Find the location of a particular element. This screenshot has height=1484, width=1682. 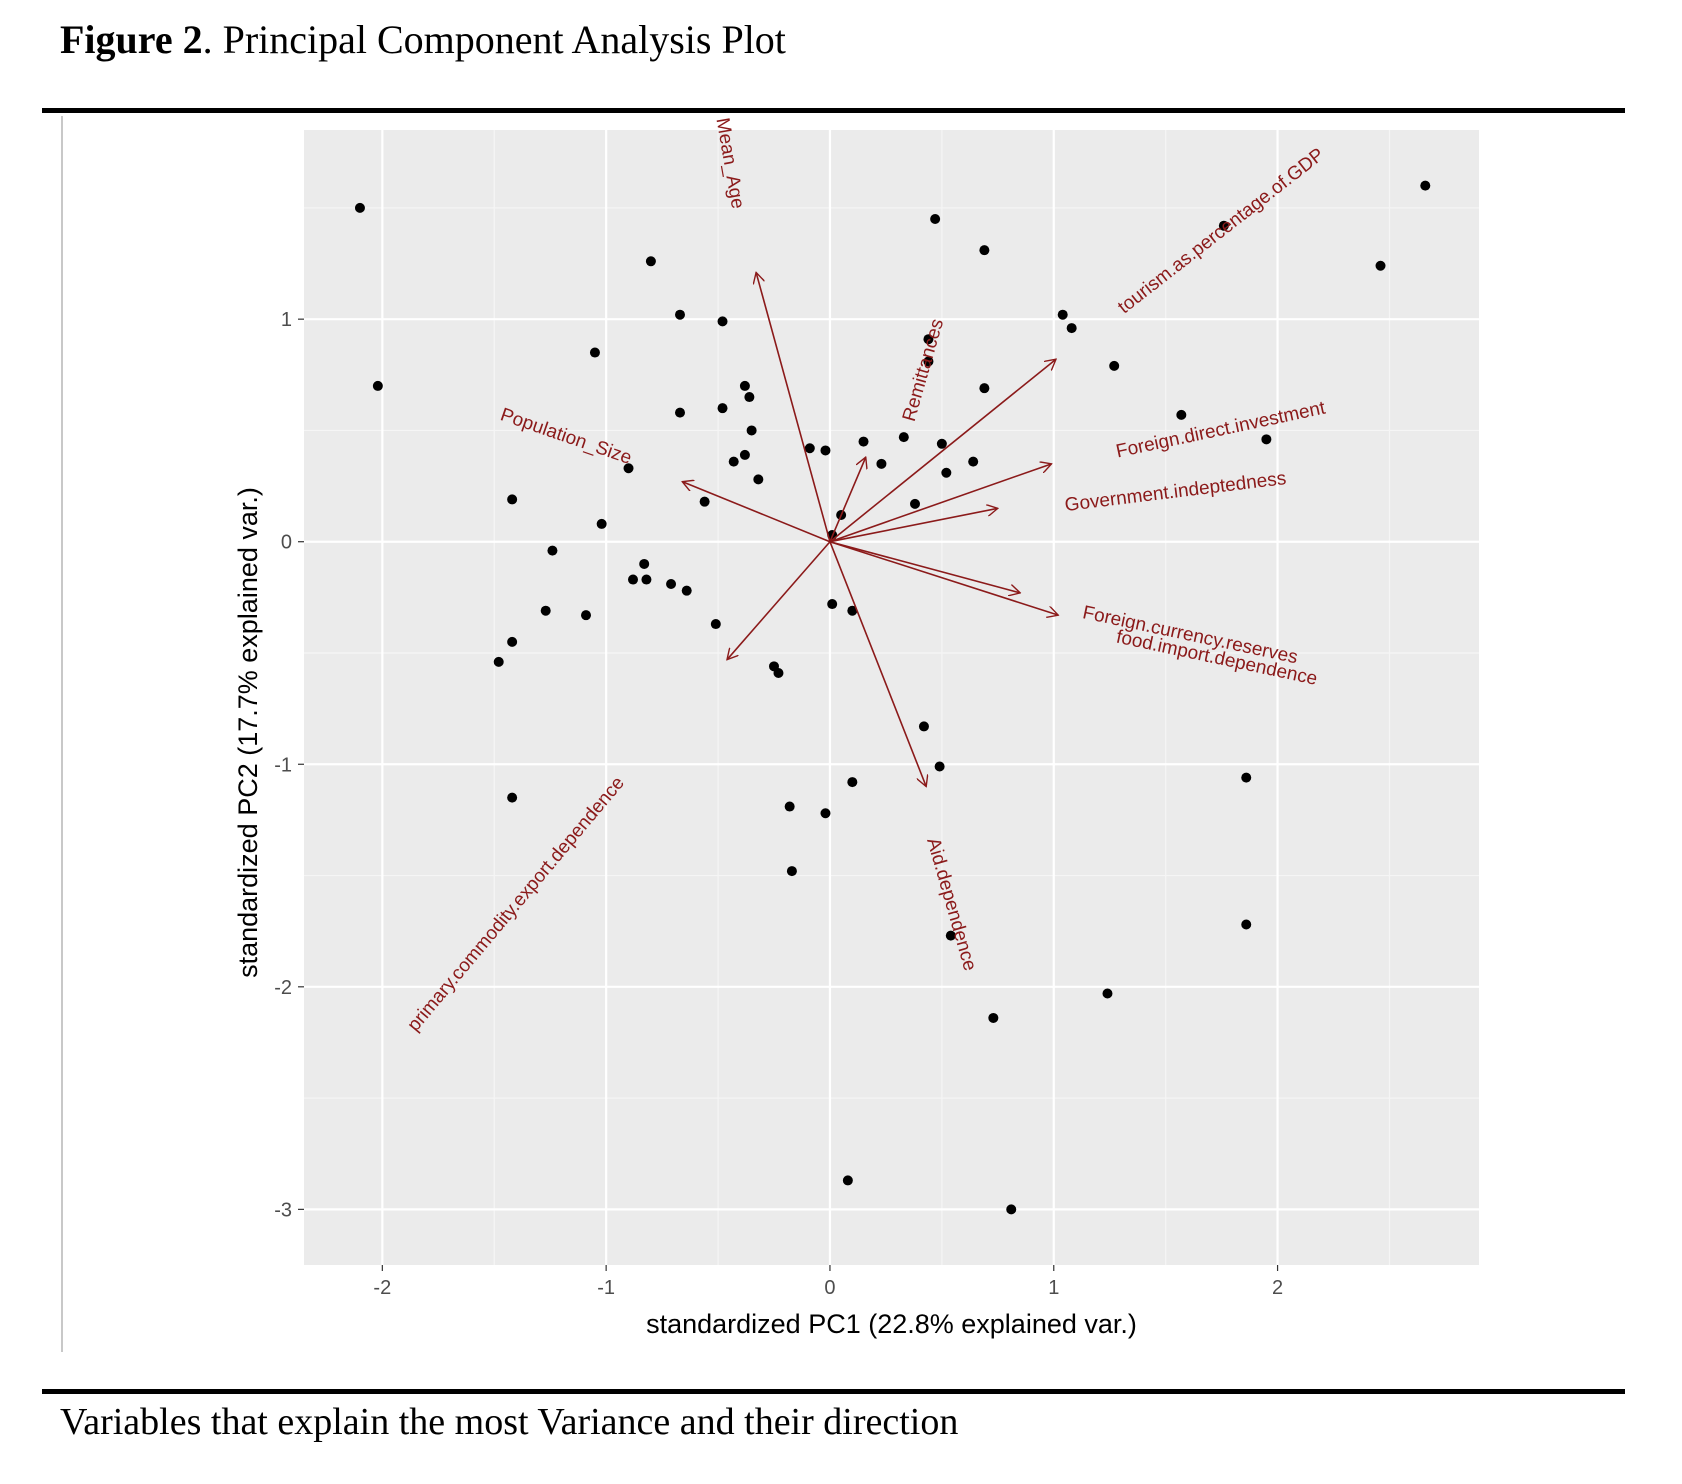

x-tick-label: -1 is located at coordinates (606, 1288).